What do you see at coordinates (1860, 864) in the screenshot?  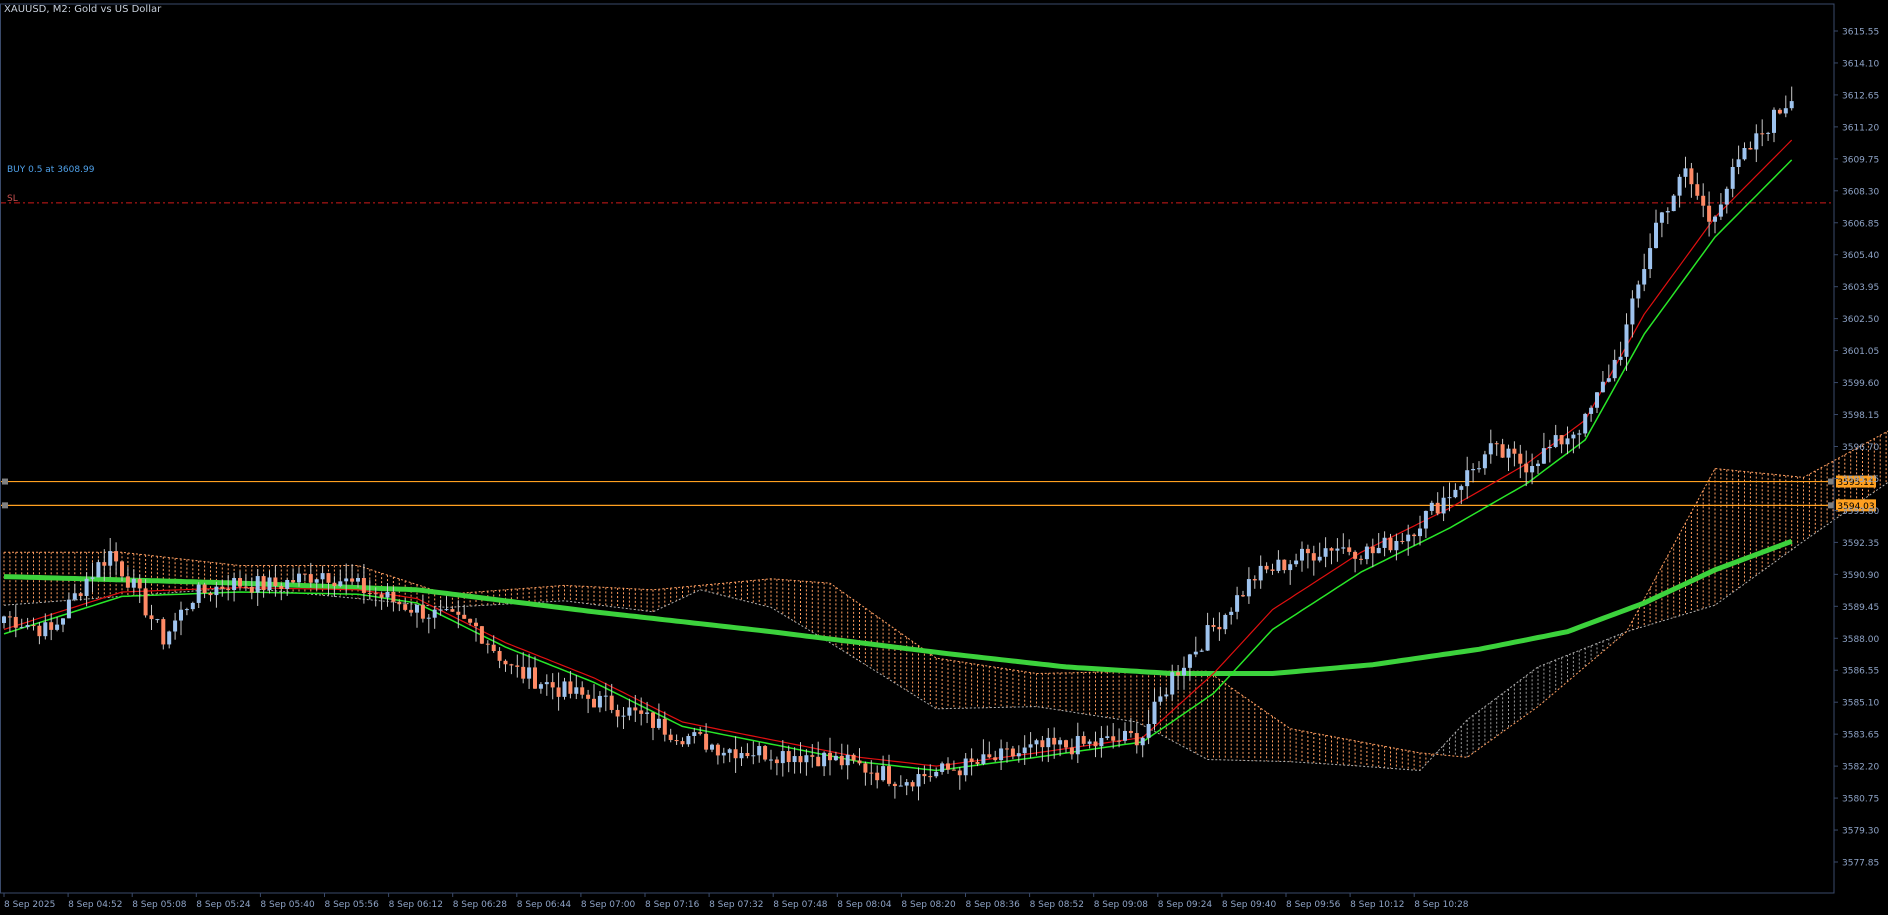 I see `price-tick-label: 3577.85` at bounding box center [1860, 864].